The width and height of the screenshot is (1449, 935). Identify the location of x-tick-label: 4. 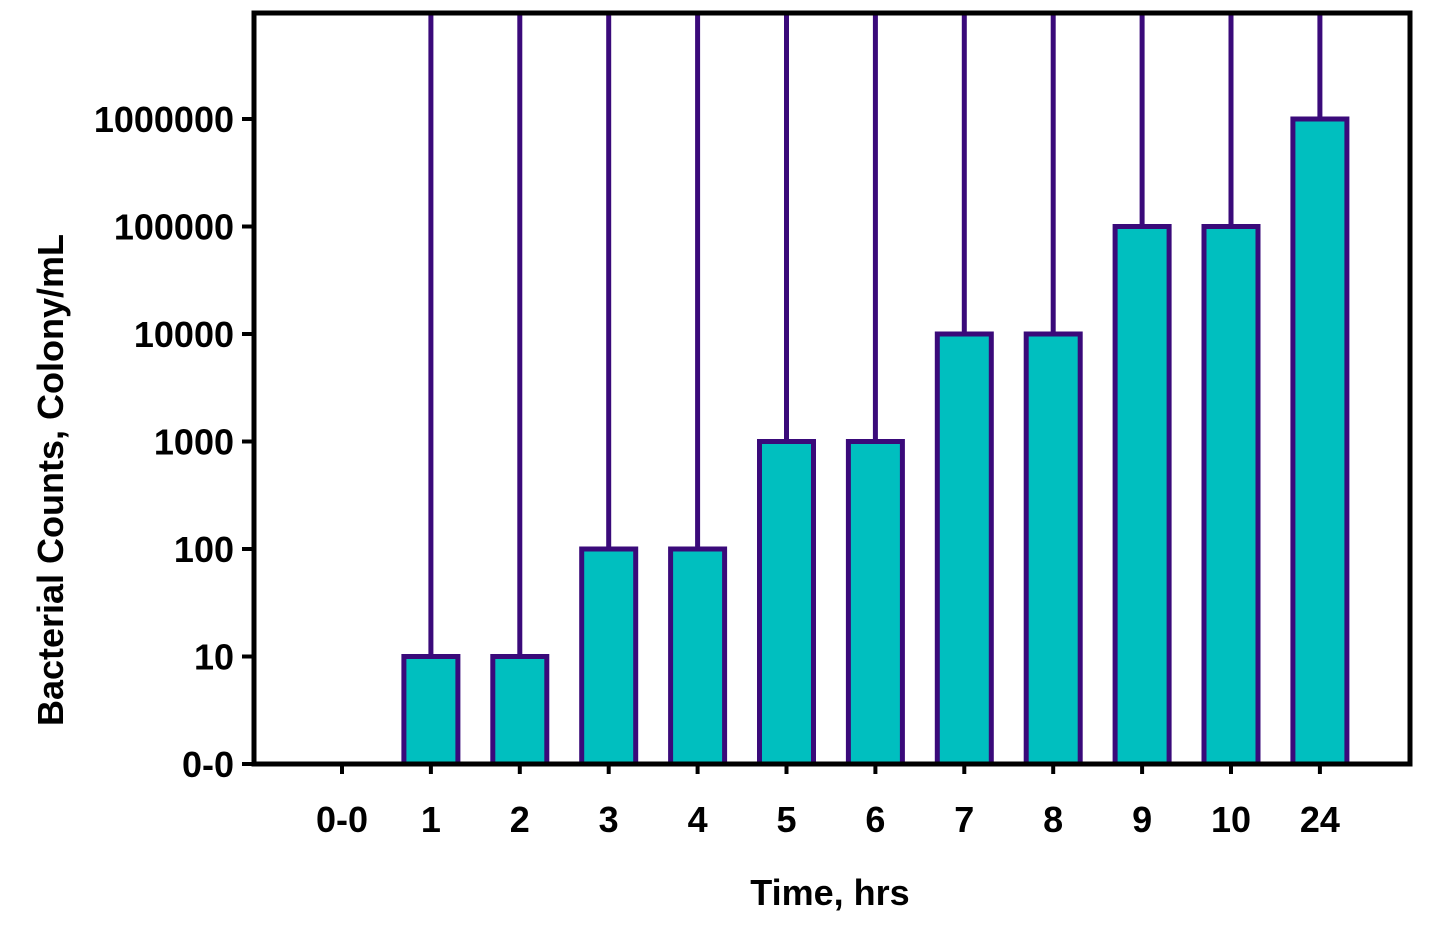
(698, 819).